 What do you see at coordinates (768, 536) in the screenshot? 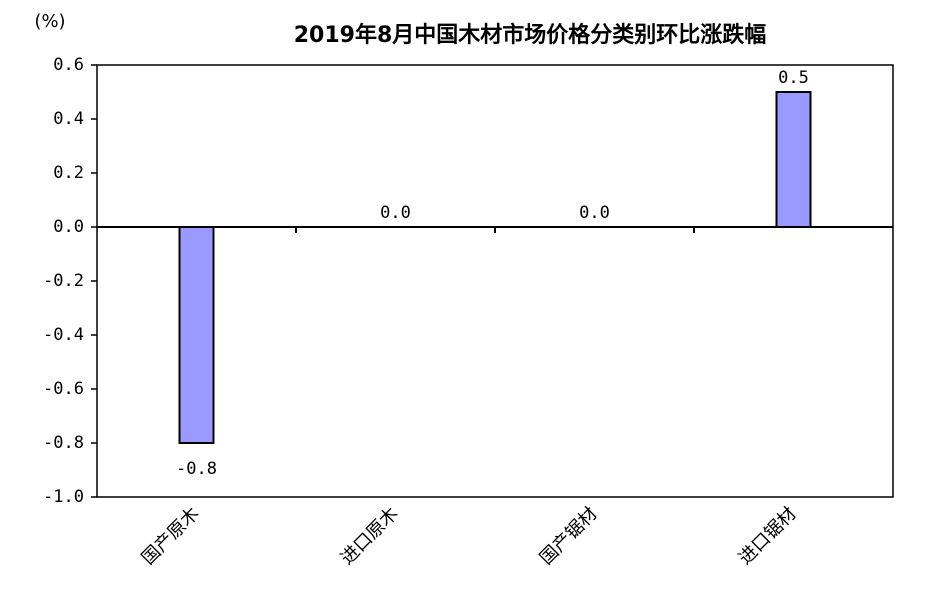
I see `x-tick-label: 进口锯材` at bounding box center [768, 536].